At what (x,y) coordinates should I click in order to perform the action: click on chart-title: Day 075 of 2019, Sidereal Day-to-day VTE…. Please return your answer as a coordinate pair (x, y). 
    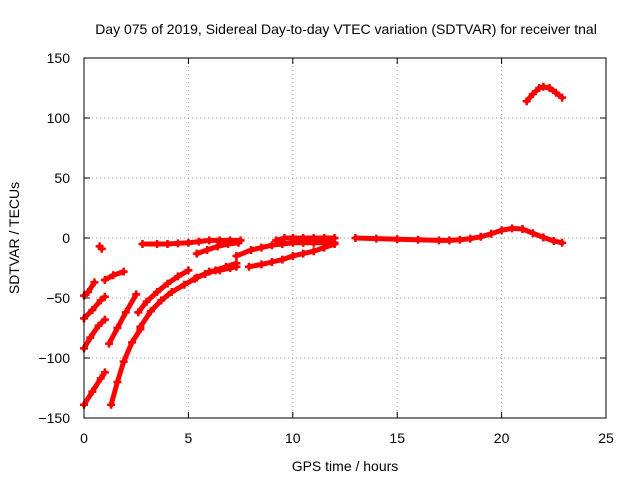
    Looking at the image, I should click on (346, 29).